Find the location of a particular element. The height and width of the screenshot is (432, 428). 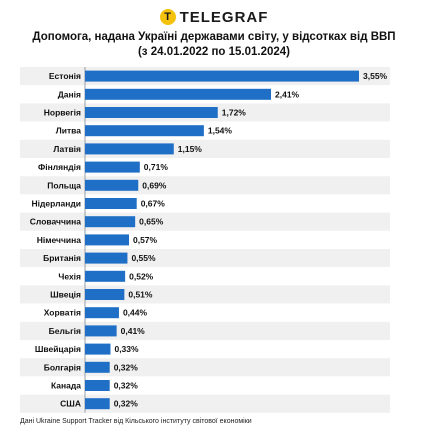

value-label: 3,55% is located at coordinates (375, 76).